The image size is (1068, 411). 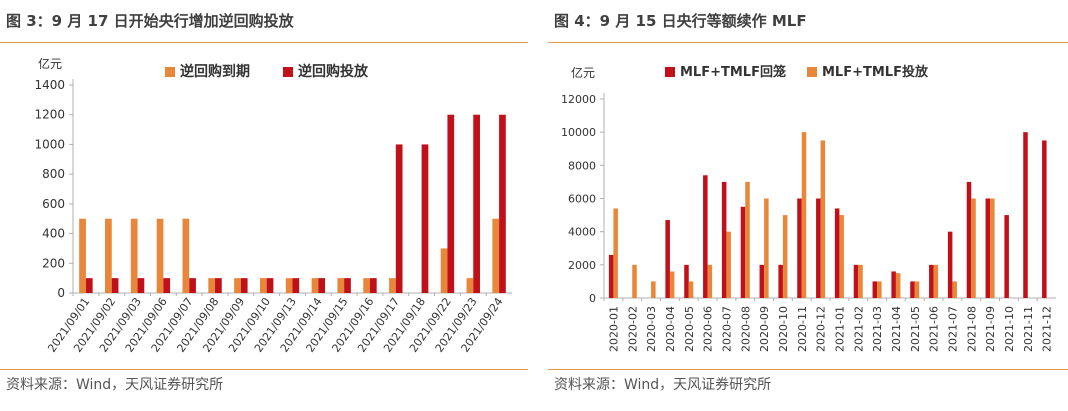 What do you see at coordinates (802, 329) in the screenshot?
I see `right-x-tick-label: 2020-11` at bounding box center [802, 329].